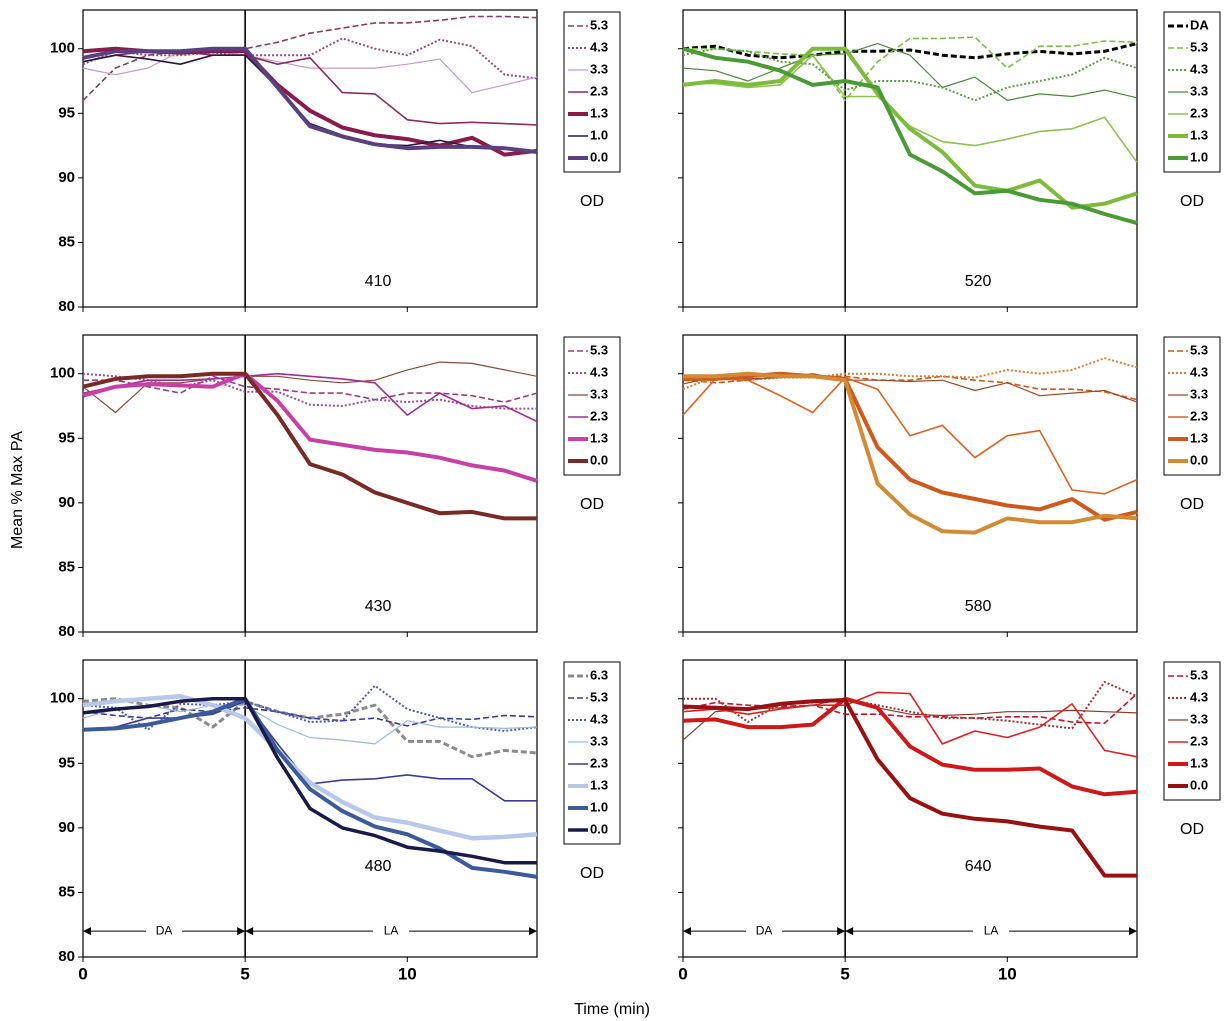 Image resolution: width=1227 pixels, height=1021 pixels. What do you see at coordinates (391, 930) in the screenshot?
I see `annotation: LA` at bounding box center [391, 930].